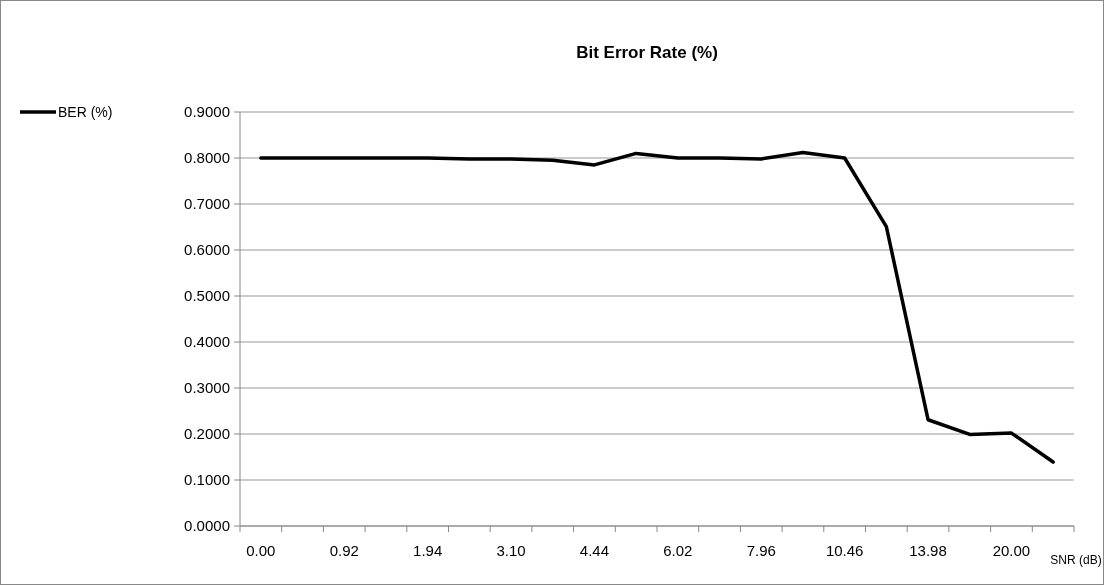 The height and width of the screenshot is (585, 1104). Describe the element at coordinates (207, 526) in the screenshot. I see `y-tick-label: 0.0000` at that location.